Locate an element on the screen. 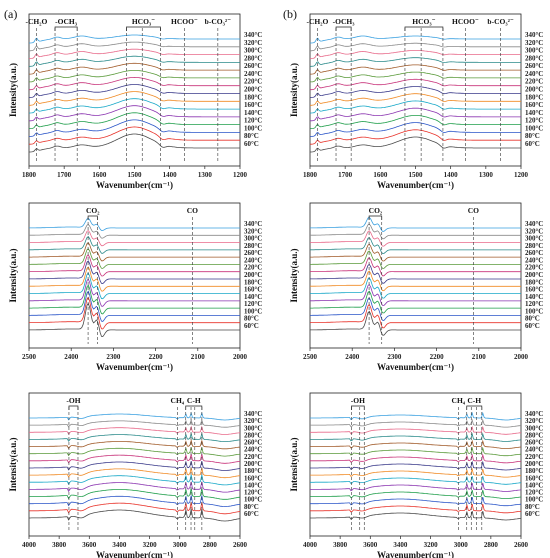 This screenshot has height=558, width=550. legend-label: 160°C is located at coordinates (534, 290).